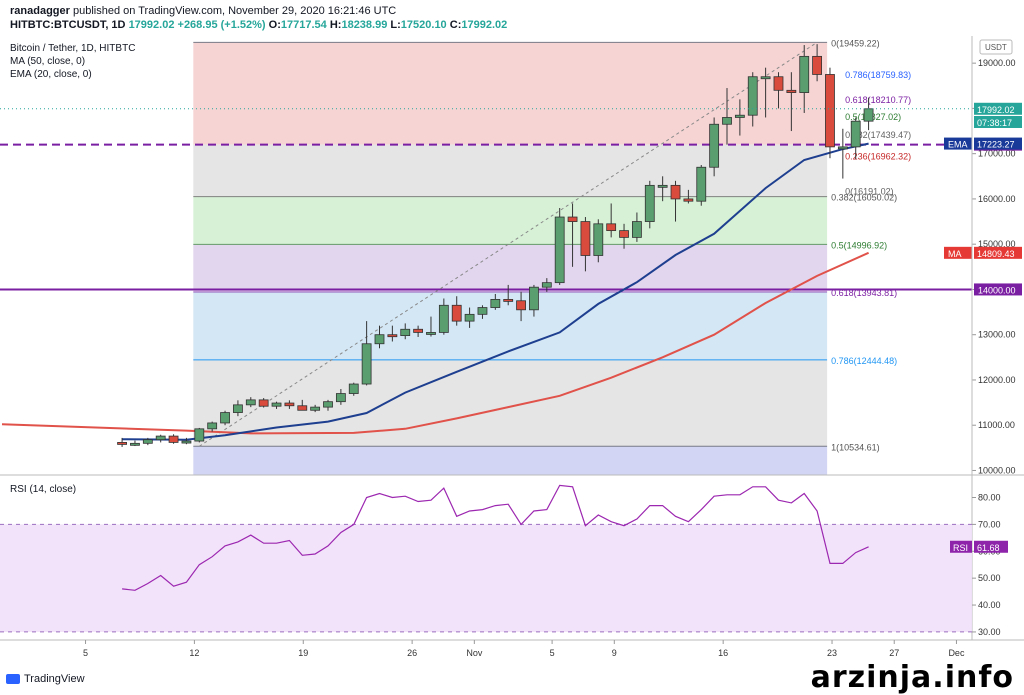  What do you see at coordinates (40, 11) in the screenshot?
I see `author-name: ranadagger` at bounding box center [40, 11].